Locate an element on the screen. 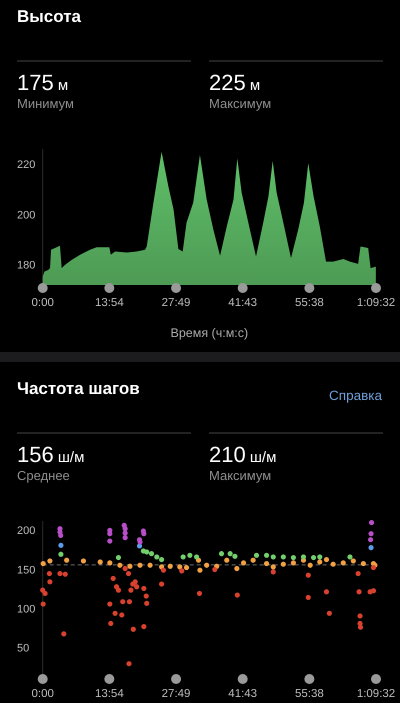 The image size is (400, 703). y-tick-label: 220 is located at coordinates (26, 164).